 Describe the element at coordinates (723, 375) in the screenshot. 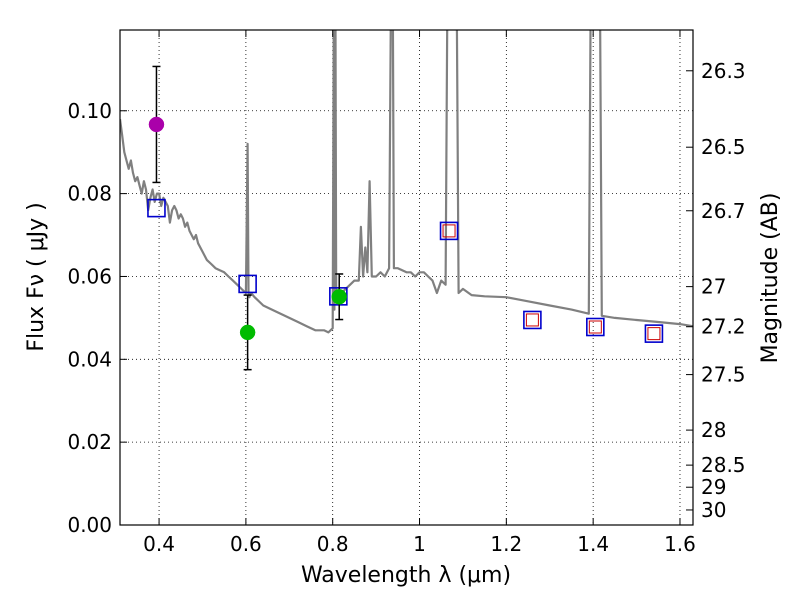

I see `mag-tick-label: 27.5` at that location.